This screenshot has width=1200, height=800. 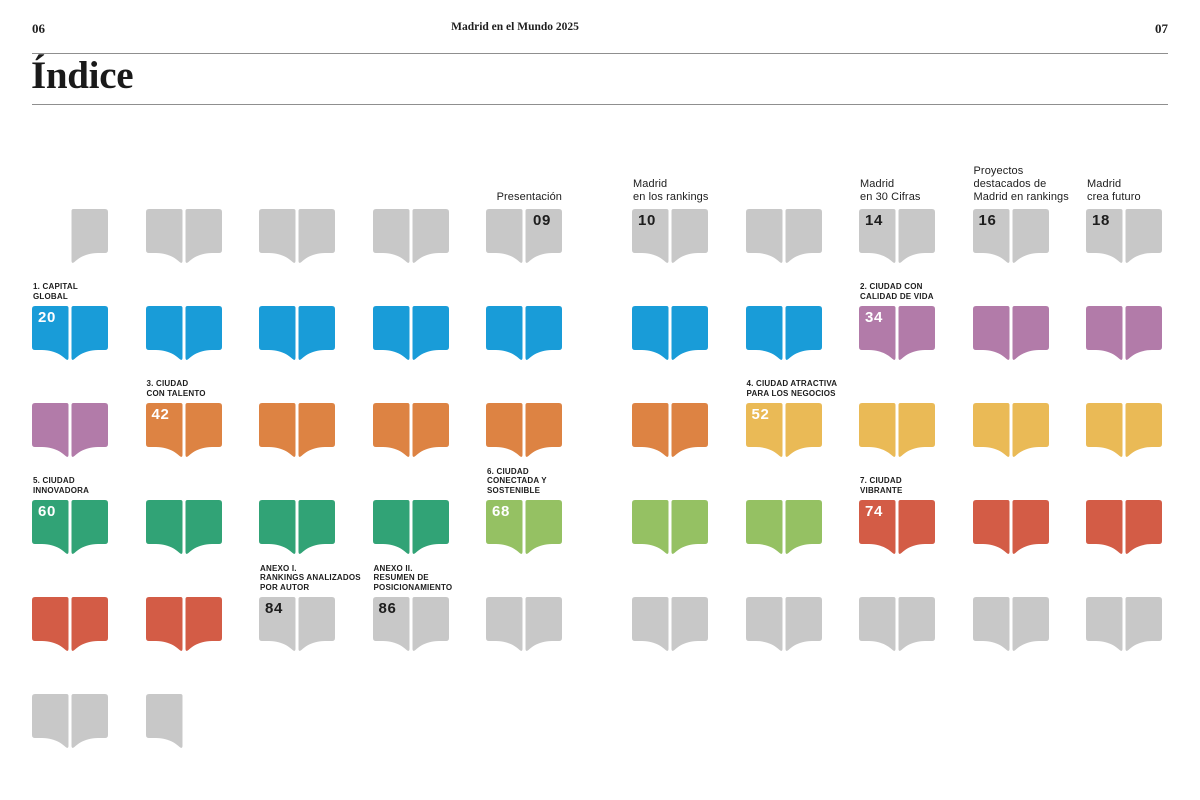 What do you see at coordinates (47, 317) in the screenshot?
I see `toc-page-number: 20` at bounding box center [47, 317].